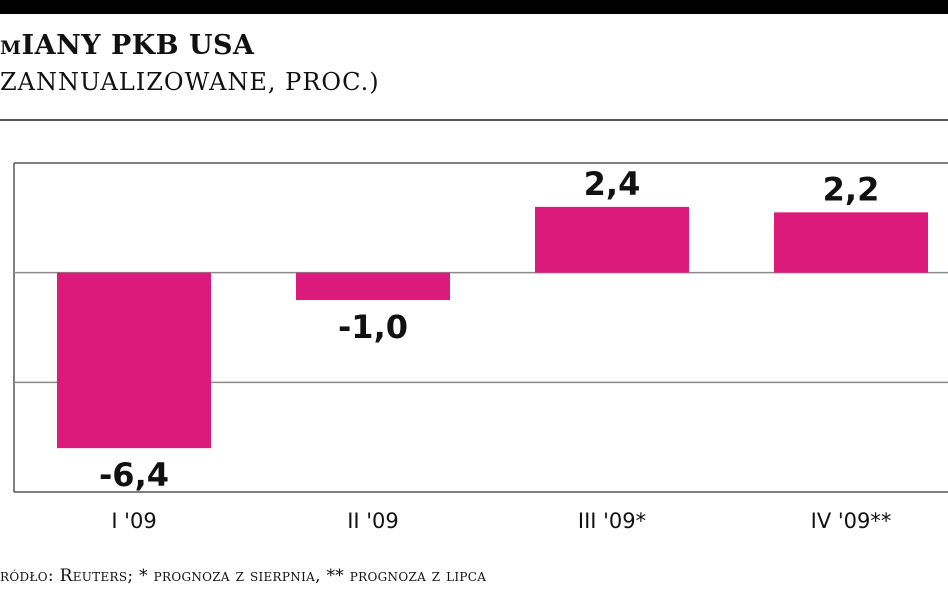  Describe the element at coordinates (127, 45) in the screenshot. I see `chart-title: mIANY PKB USA` at that location.